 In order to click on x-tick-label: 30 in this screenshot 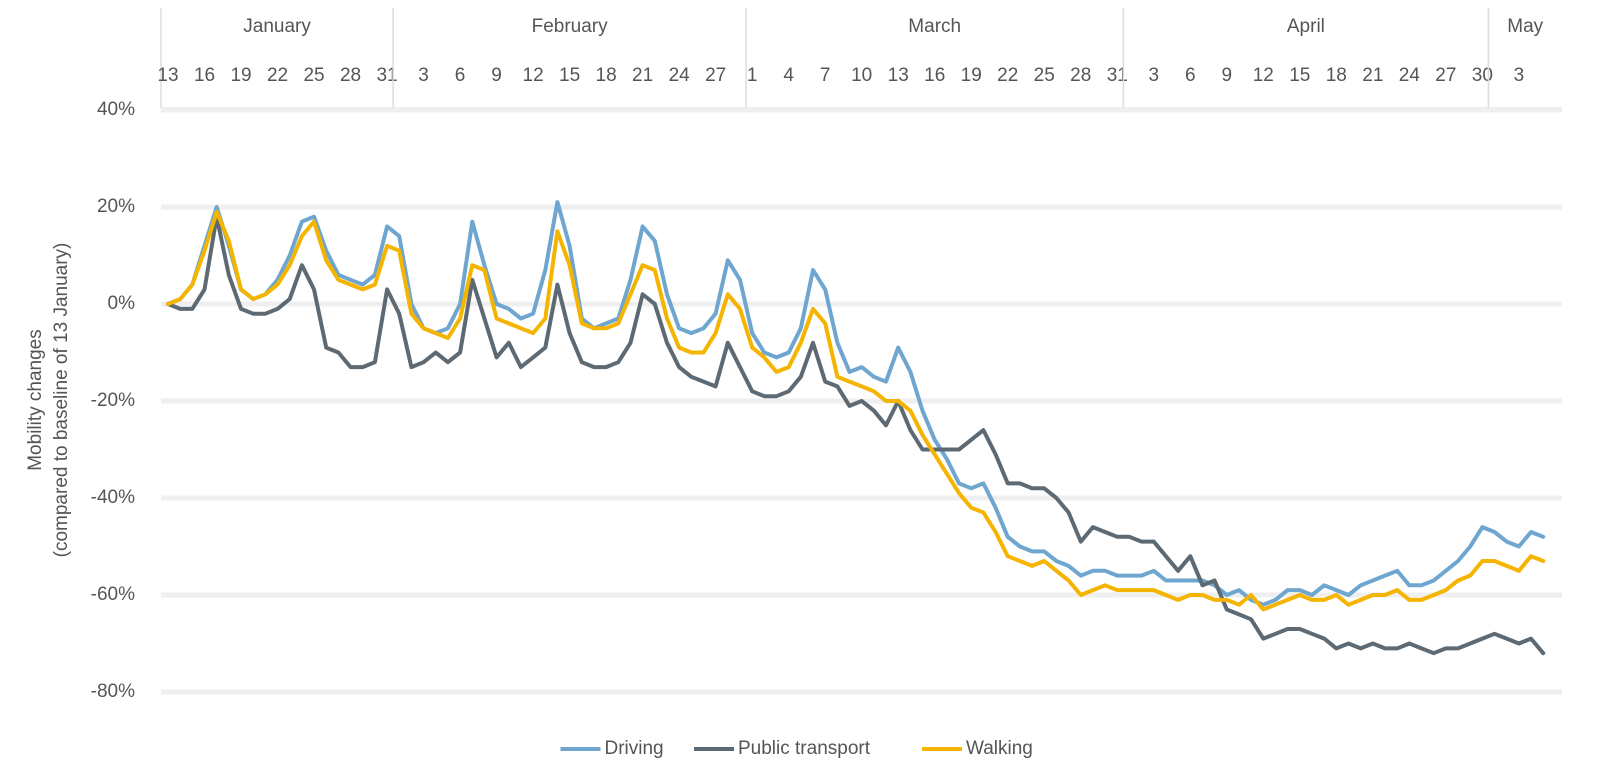, I will do `click(1482, 75)`.